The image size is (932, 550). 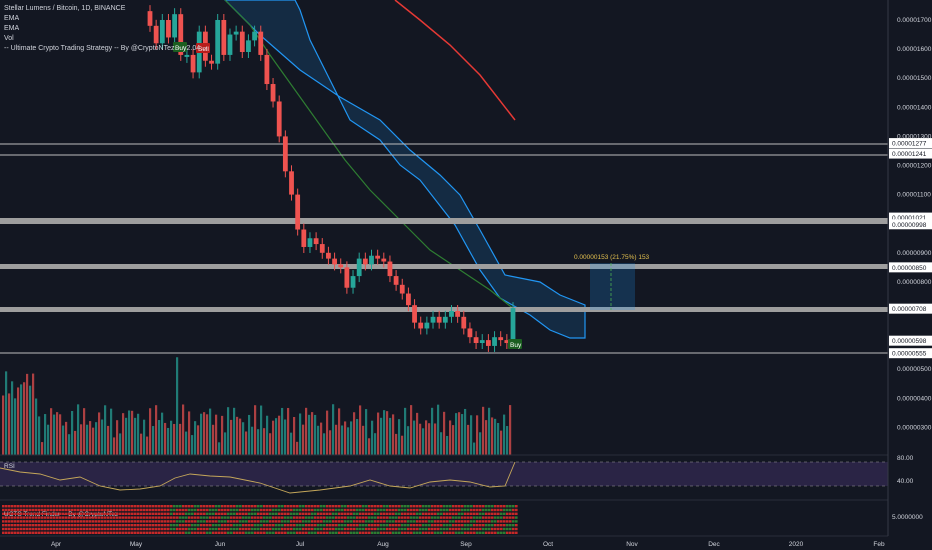 What do you see at coordinates (383, 544) in the screenshot?
I see `time-tick: Aug` at bounding box center [383, 544].